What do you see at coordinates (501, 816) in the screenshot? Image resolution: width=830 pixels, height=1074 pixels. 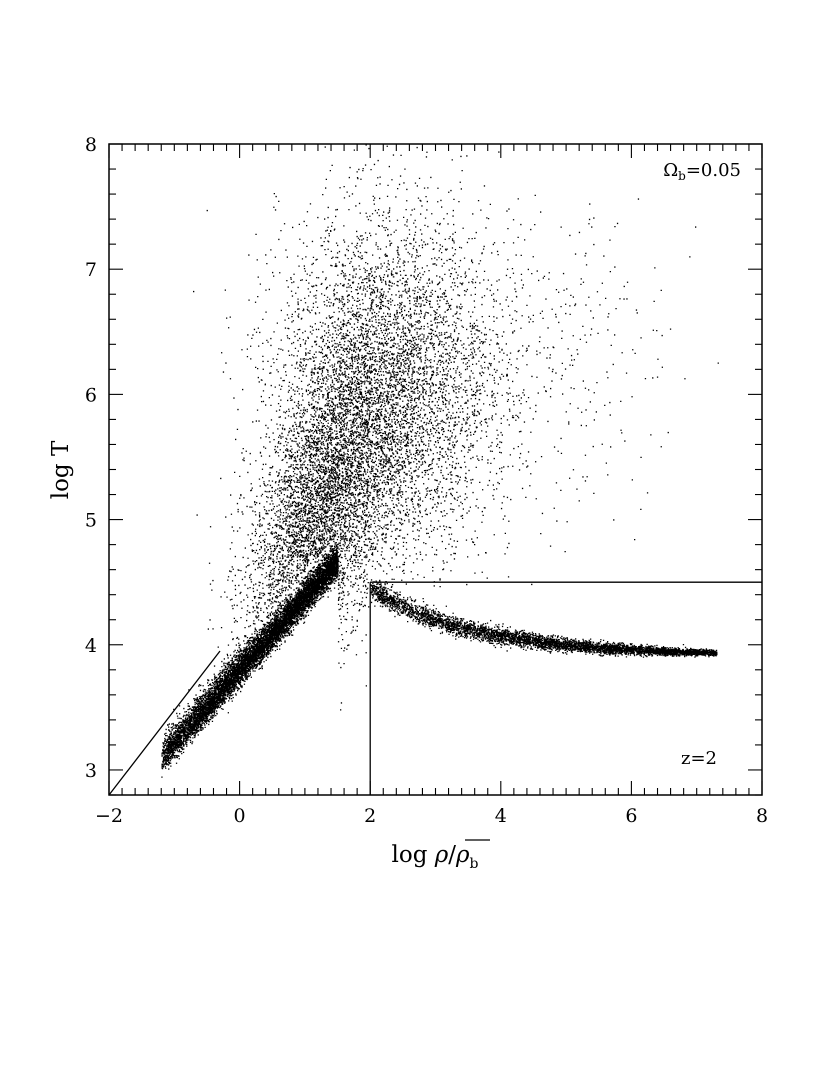 I see `x-tick-label: 4` at bounding box center [501, 816].